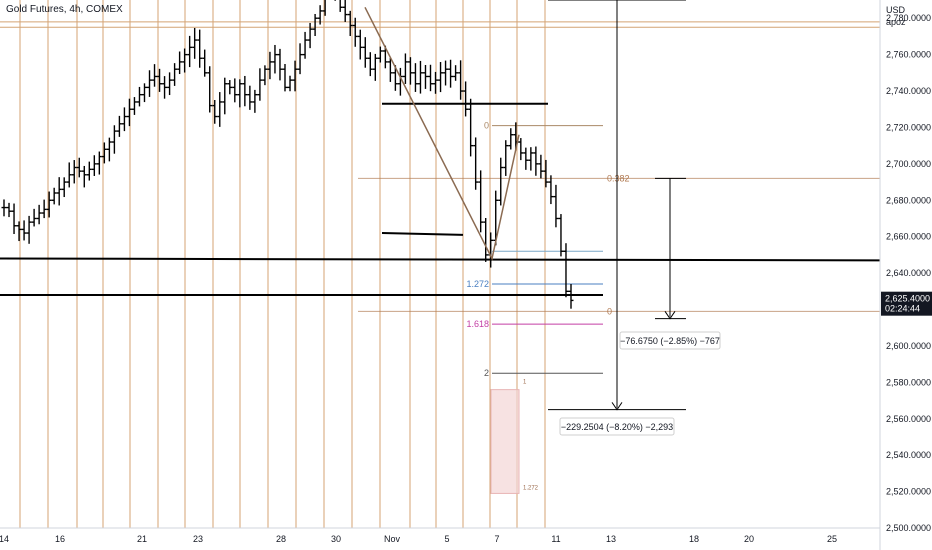 This screenshot has height=550, width=932. What do you see at coordinates (908, 419) in the screenshot?
I see `y-tick-label: 2,560.0000` at bounding box center [908, 419].